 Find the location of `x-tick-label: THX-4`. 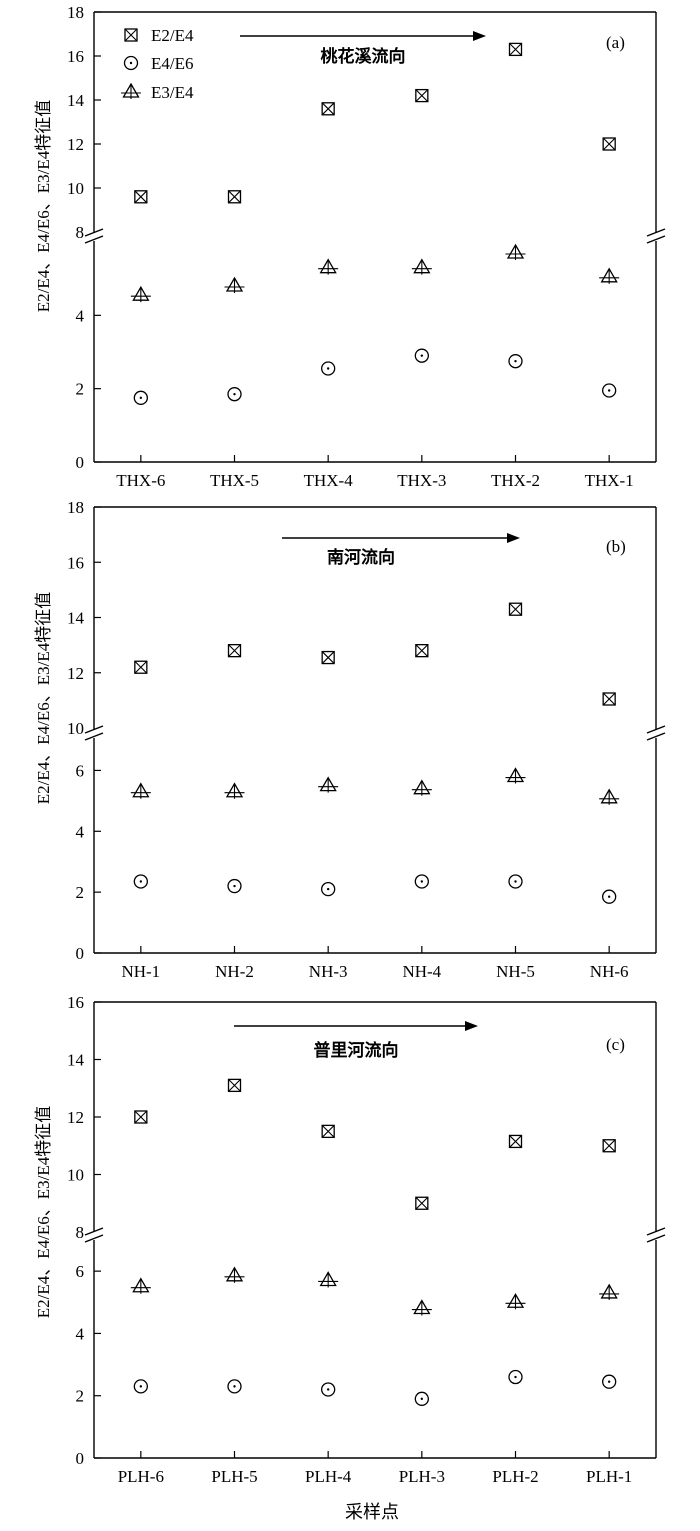

x-tick-label: THX-4 is located at coordinates (329, 480).